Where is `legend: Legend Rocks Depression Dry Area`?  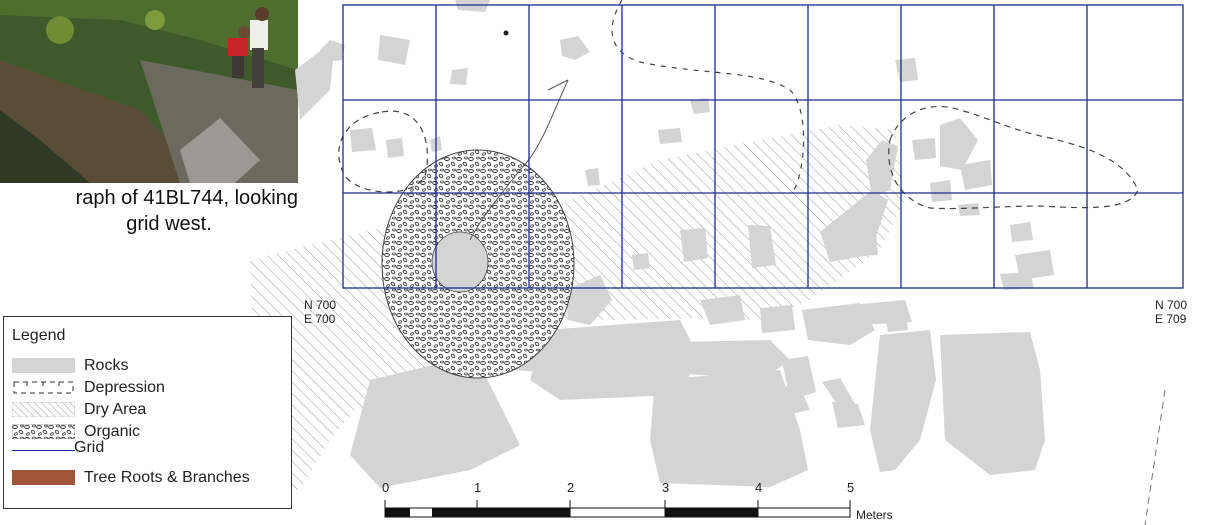 legend: Legend Rocks Depression Dry Area is located at coordinates (147, 412).